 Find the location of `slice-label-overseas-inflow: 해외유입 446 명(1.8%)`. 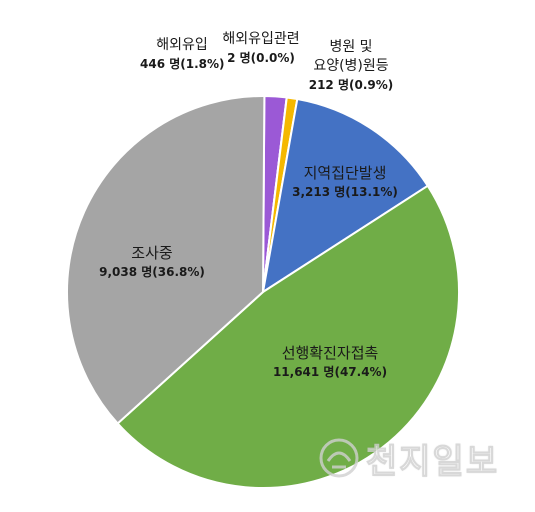

slice-label-overseas-inflow: 해외유입 446 명(1.8%) is located at coordinates (182, 54).